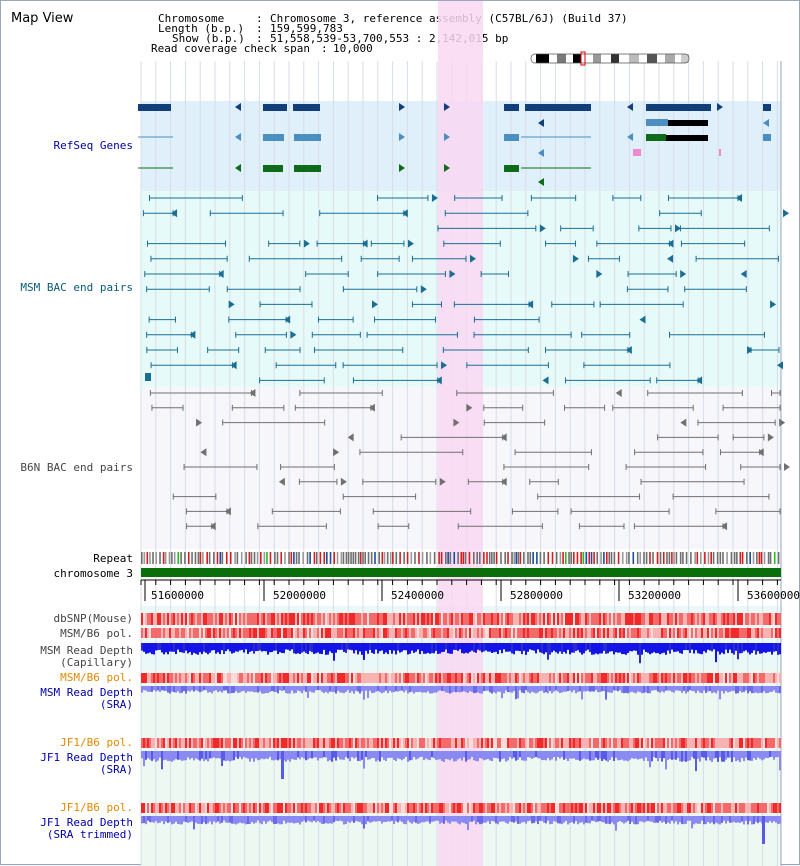  I want to click on length-label: Length (b.p.), so click(201, 28).